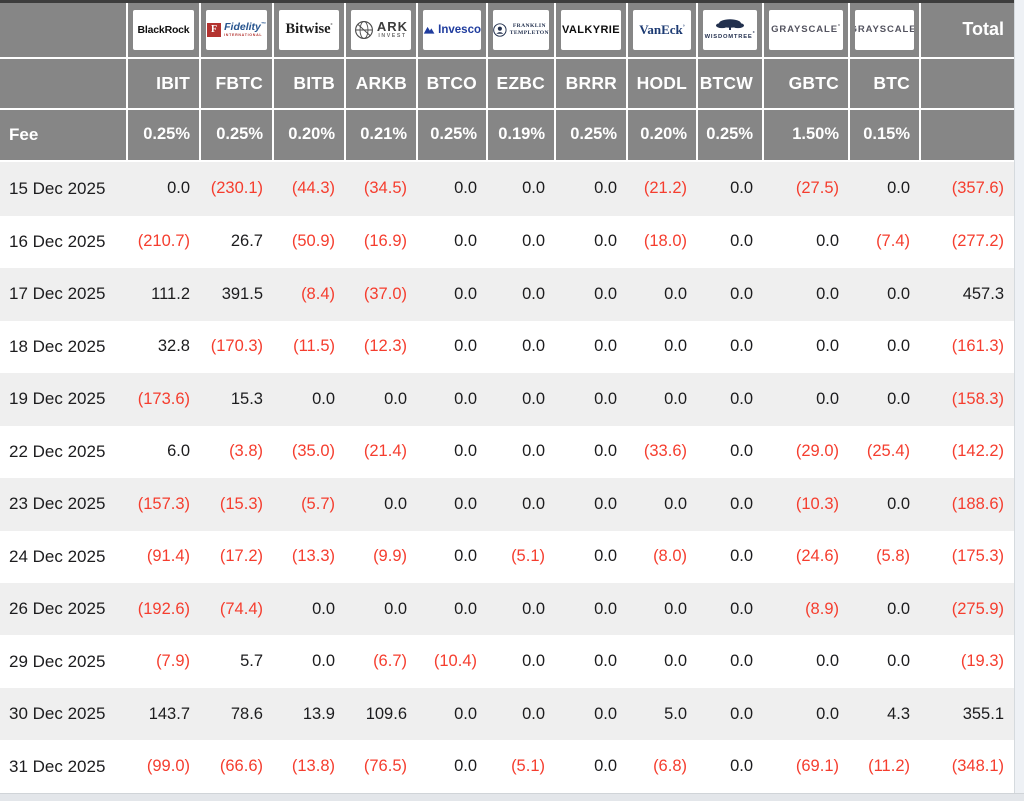  What do you see at coordinates (381, 135) in the screenshot?
I see `fee-ARKB: 0.21%` at bounding box center [381, 135].